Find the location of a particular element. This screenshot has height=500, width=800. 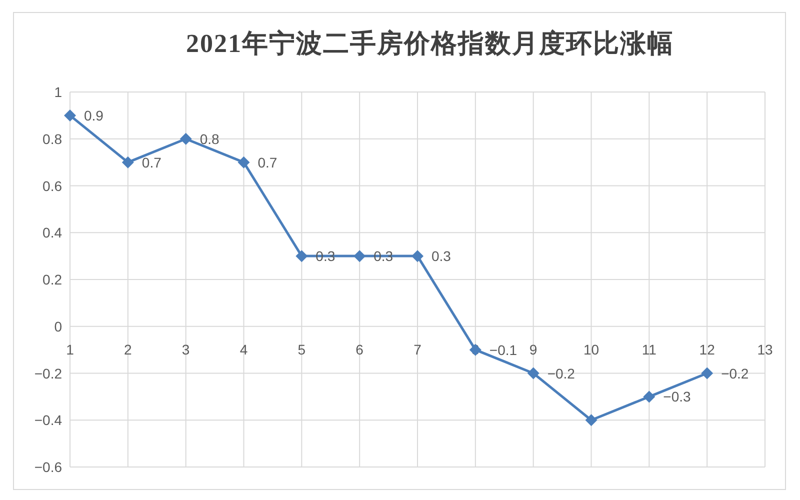

x-tick-label: 12 is located at coordinates (707, 349).